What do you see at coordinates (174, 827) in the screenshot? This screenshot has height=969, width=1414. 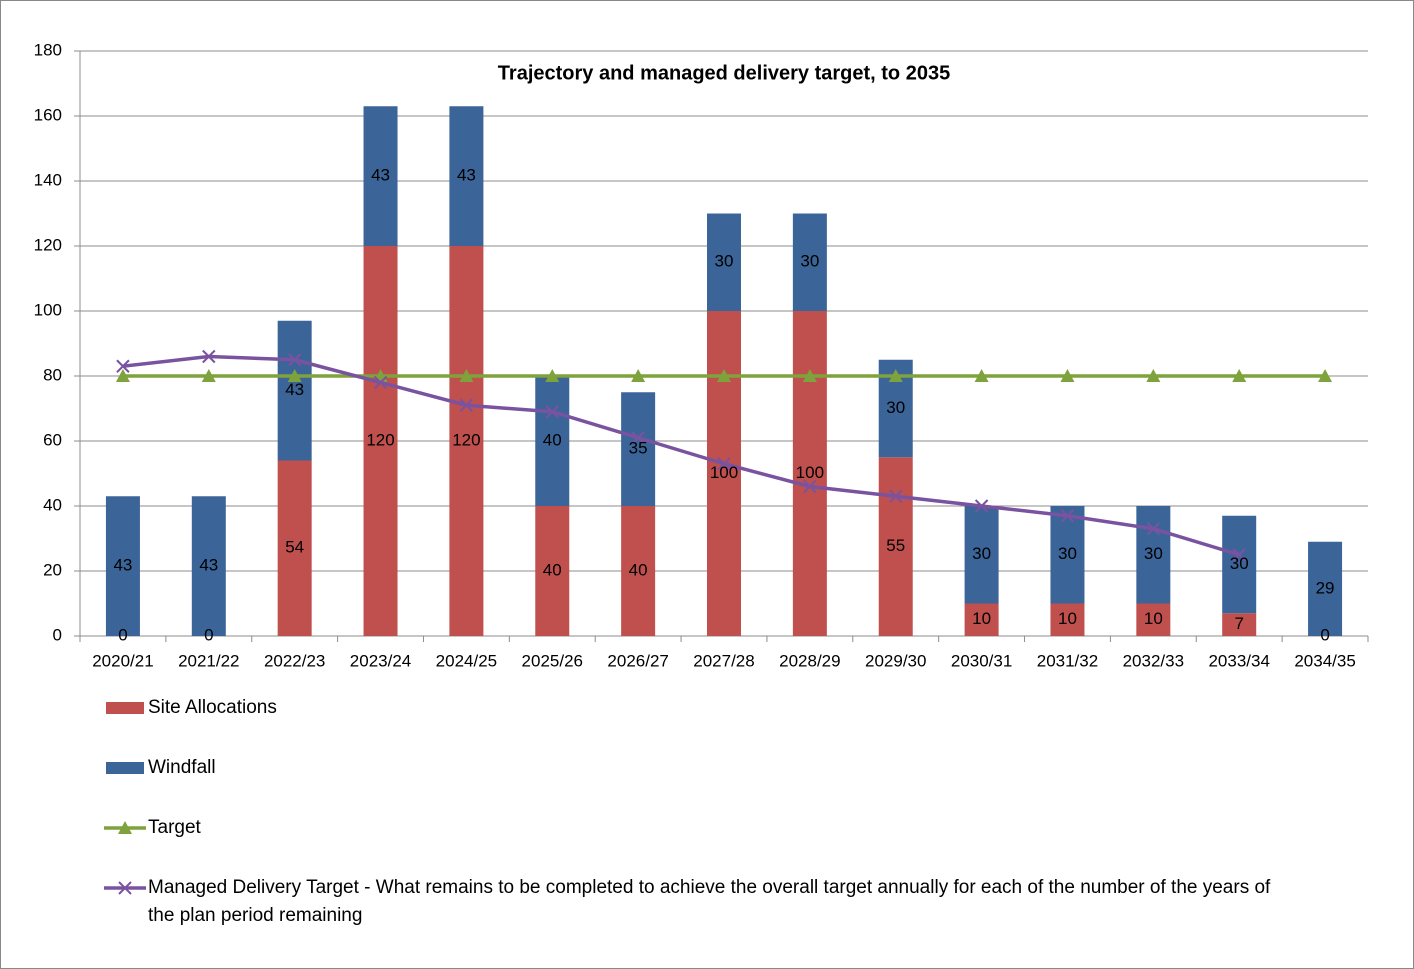 I see `legend-label: Target` at bounding box center [174, 827].